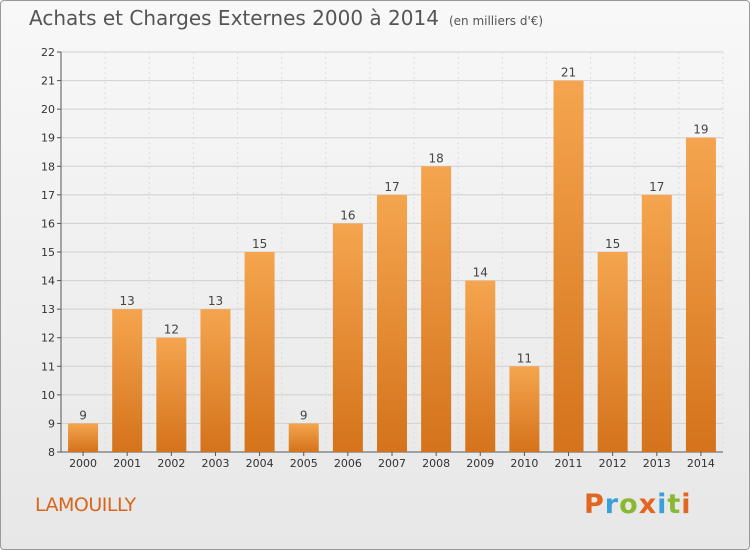  I want to click on value-label-2007: 17, so click(391, 187).